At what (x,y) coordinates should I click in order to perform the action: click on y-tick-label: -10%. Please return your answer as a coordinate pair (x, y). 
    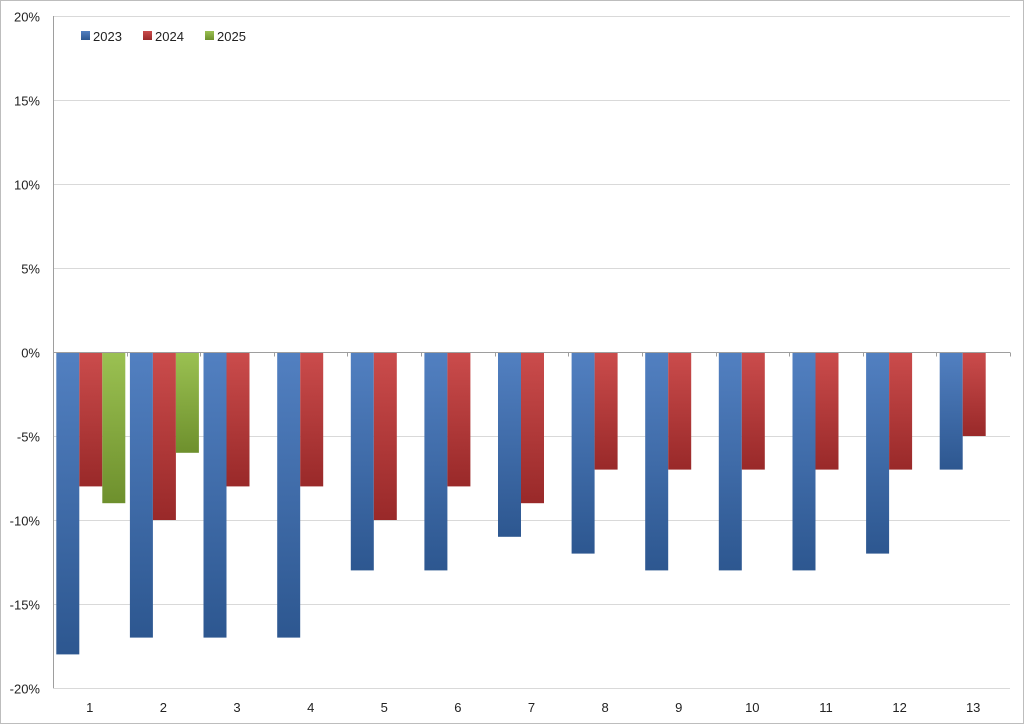
    Looking at the image, I should click on (25, 521).